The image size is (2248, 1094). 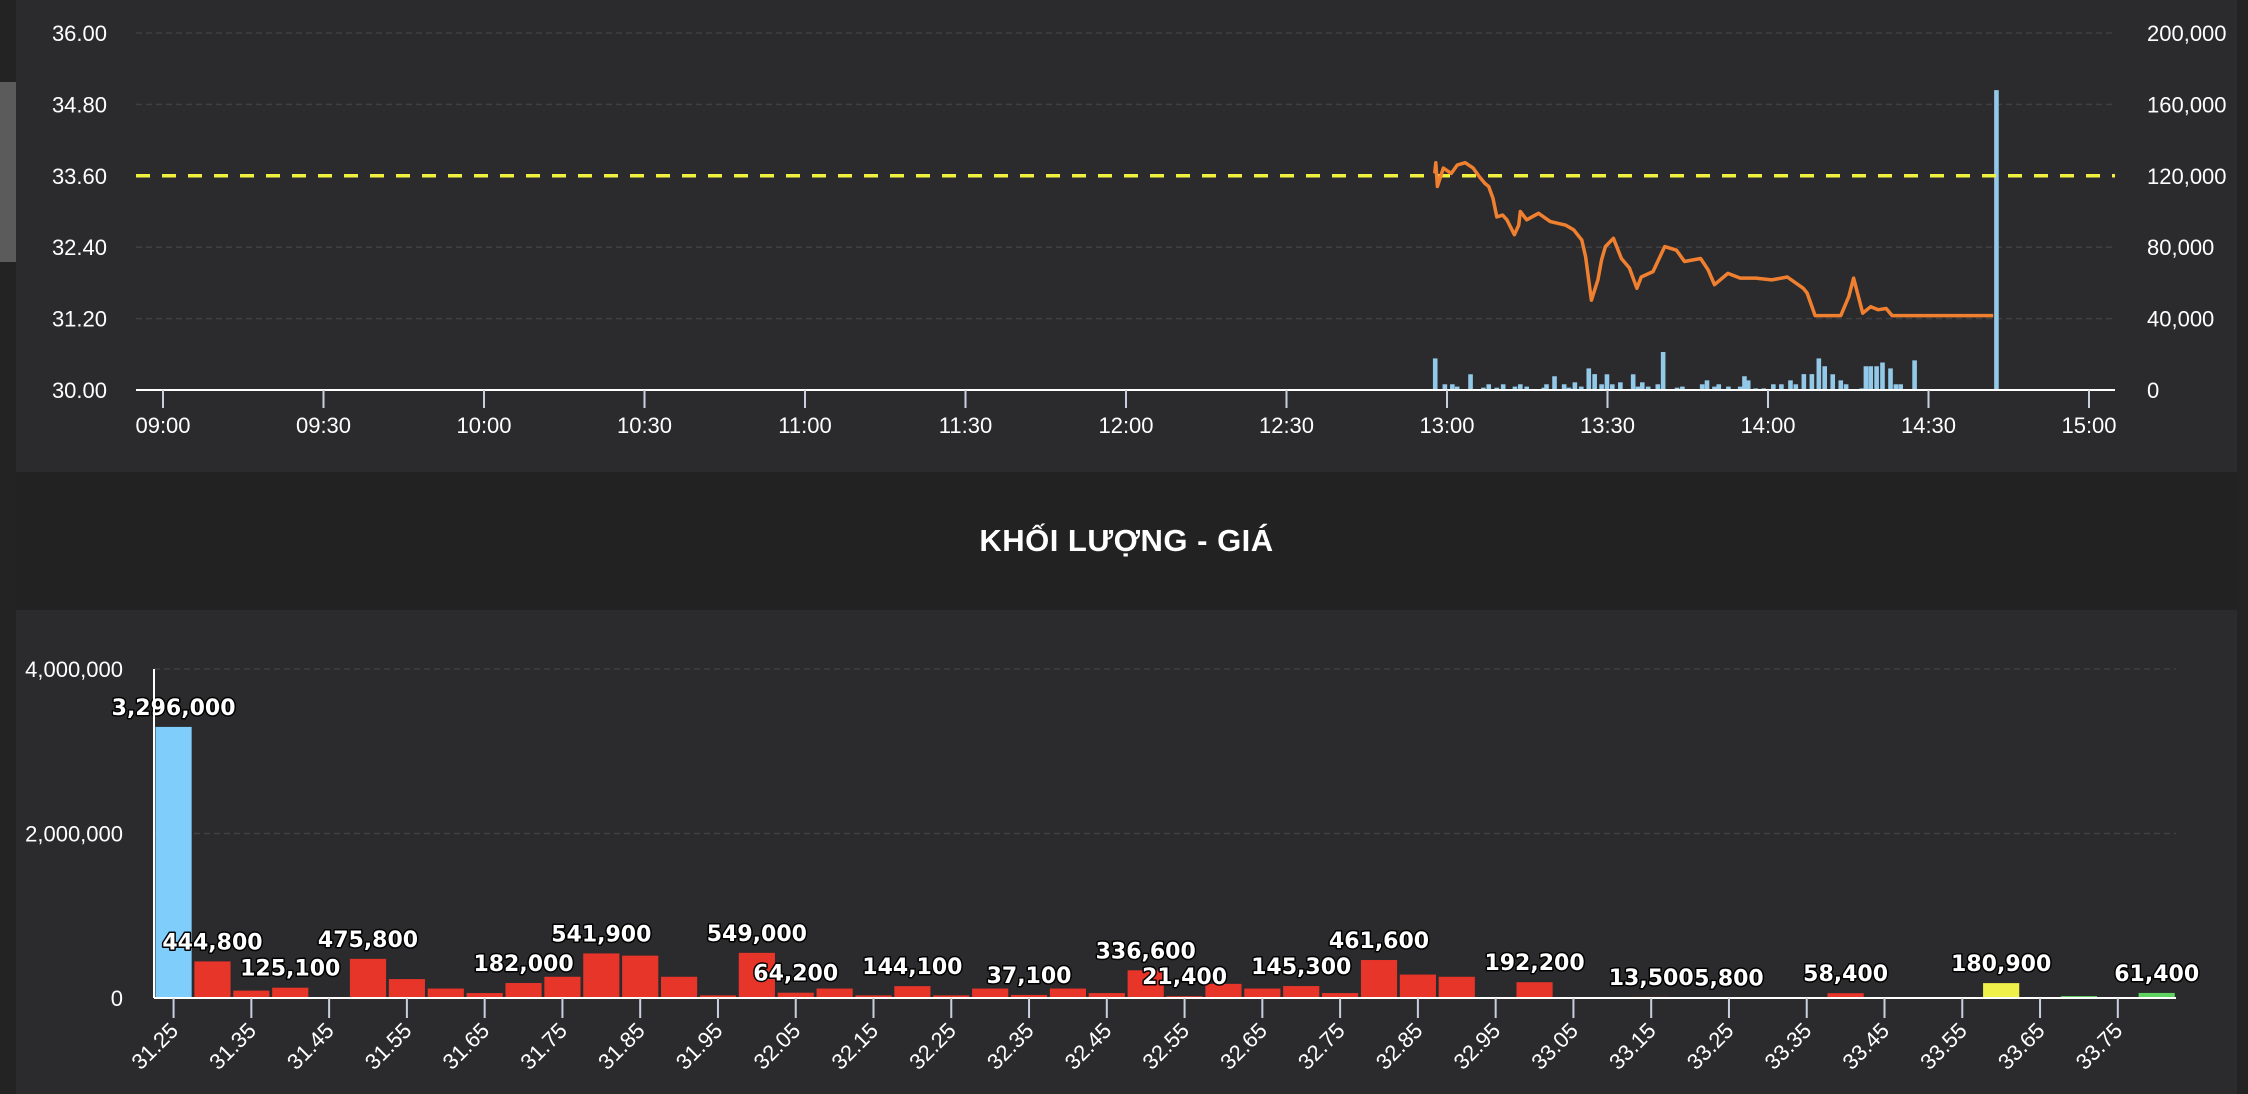 What do you see at coordinates (1010, 1046) in the screenshot?
I see `price-tick-label: 32.35` at bounding box center [1010, 1046].